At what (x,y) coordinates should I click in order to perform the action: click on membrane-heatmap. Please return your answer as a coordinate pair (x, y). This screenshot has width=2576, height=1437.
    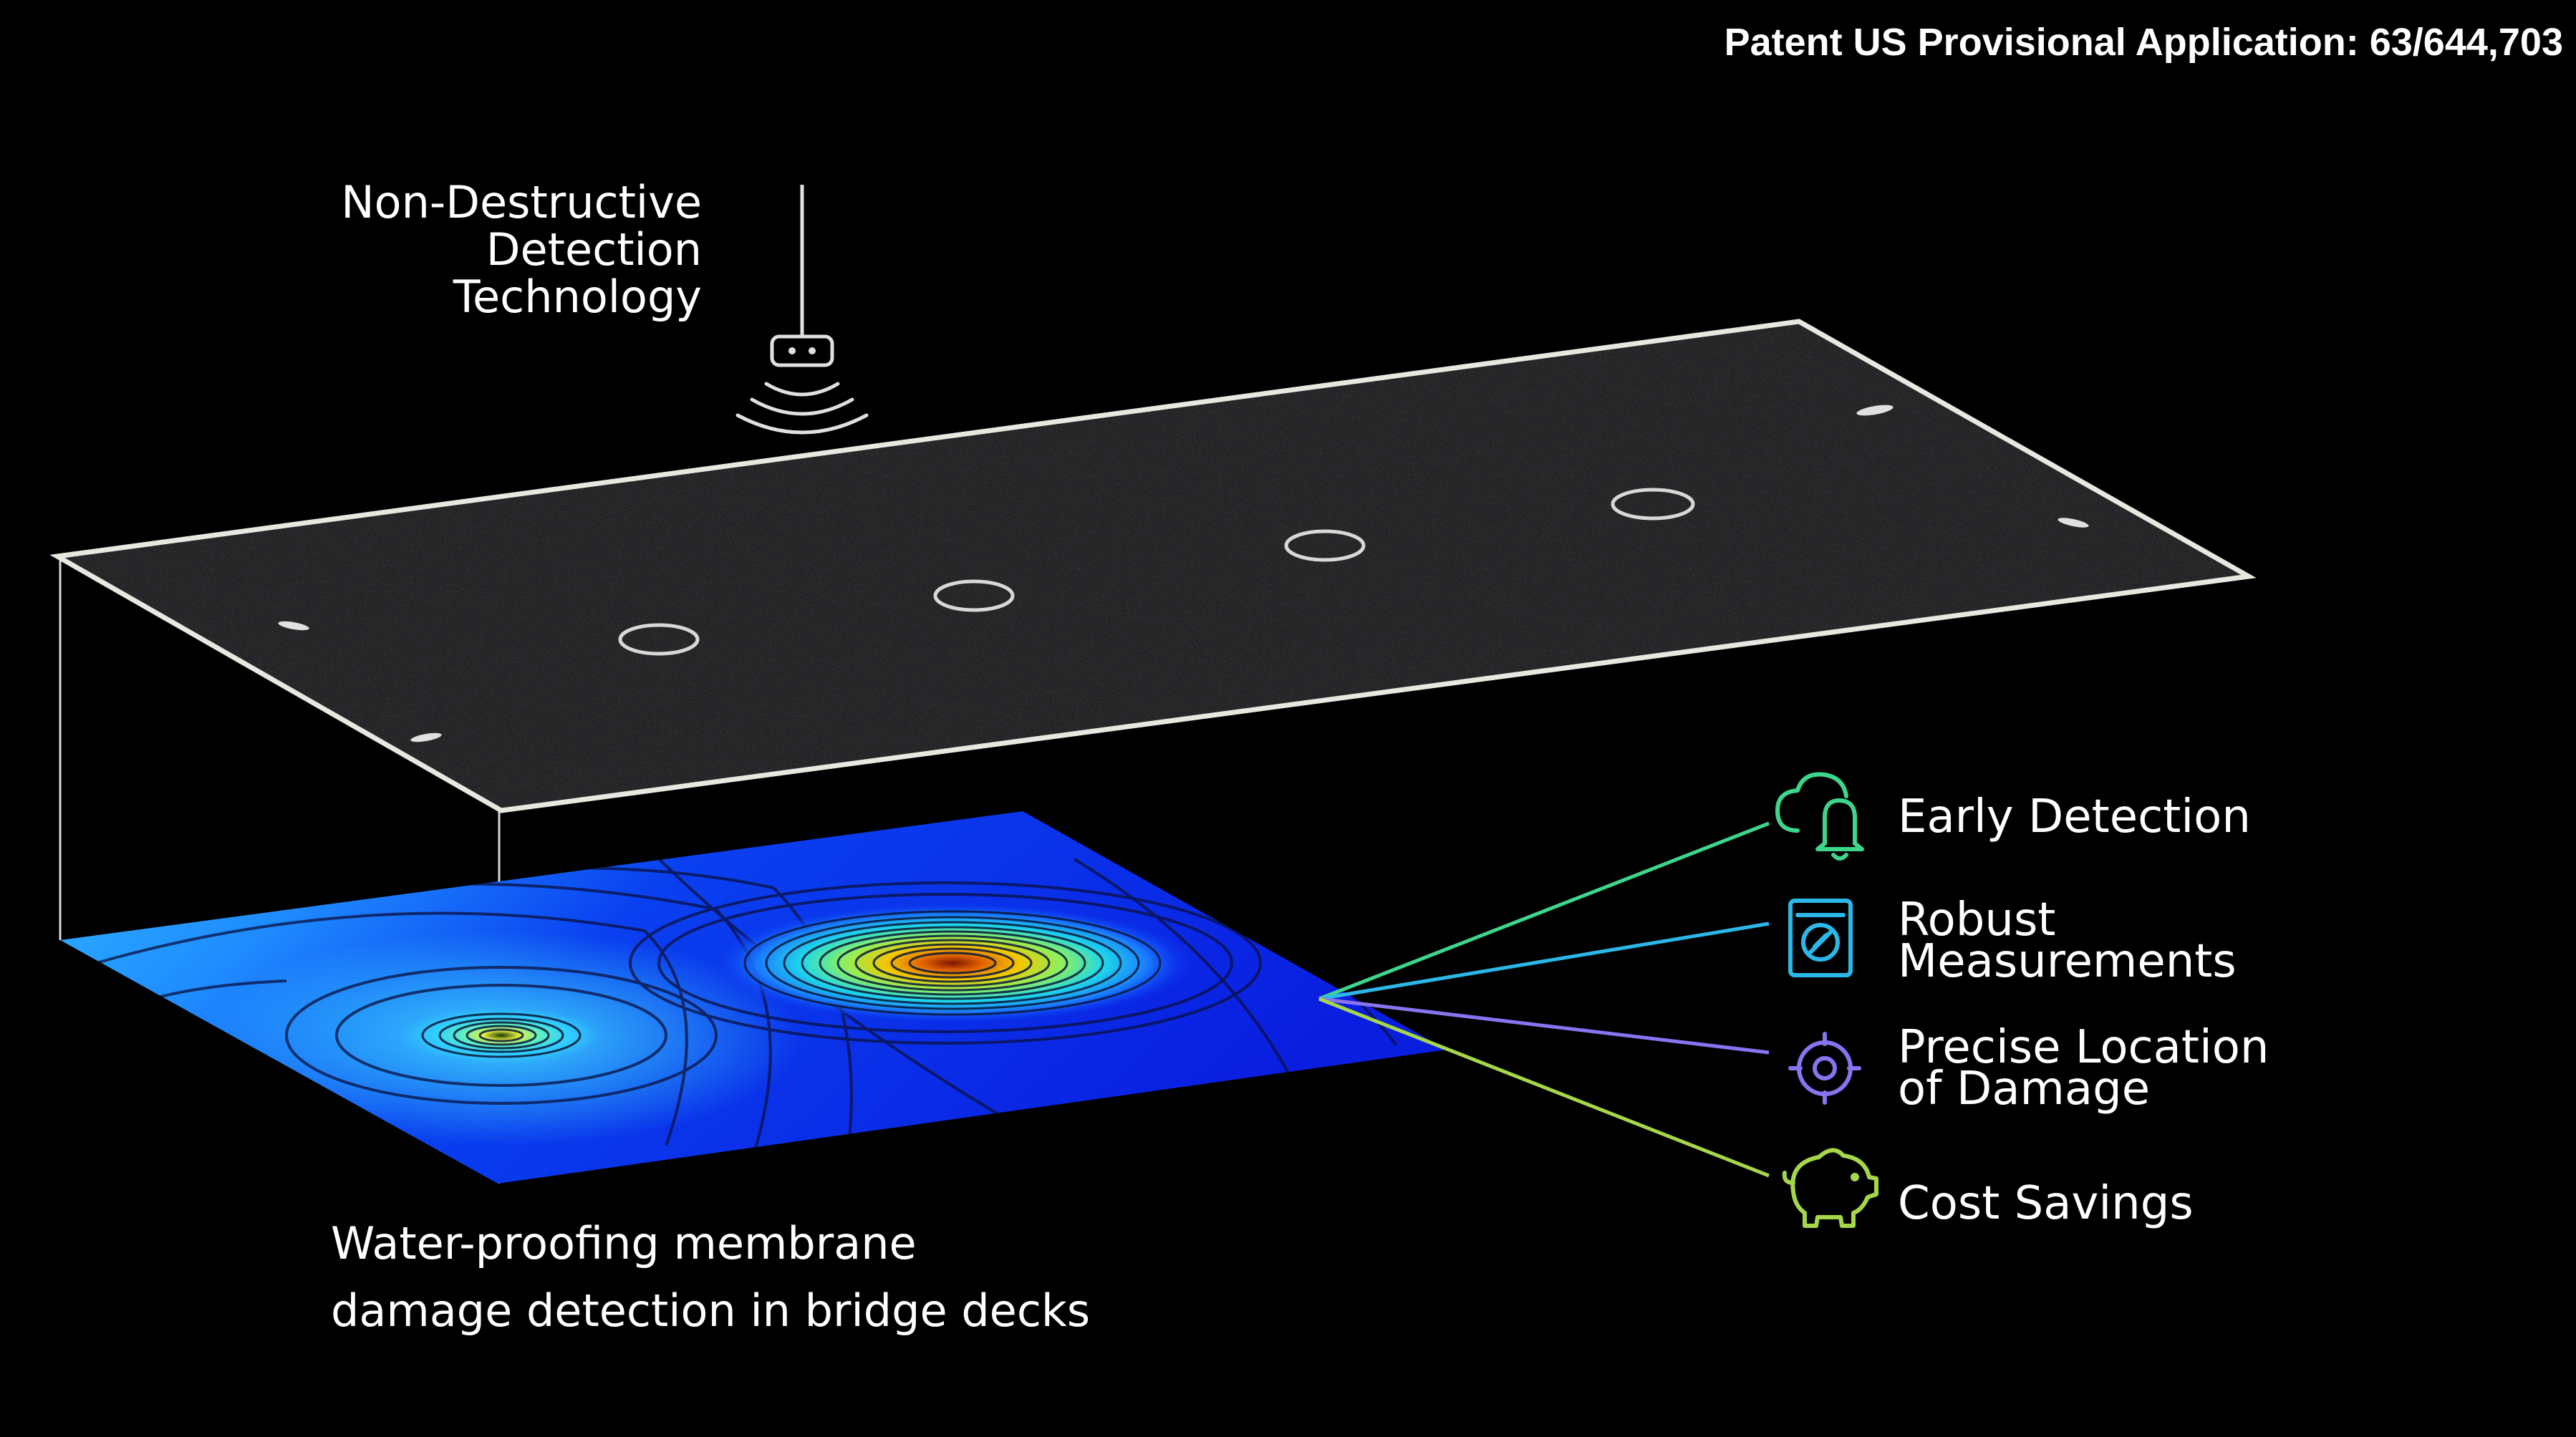
    Looking at the image, I should click on (753, 997).